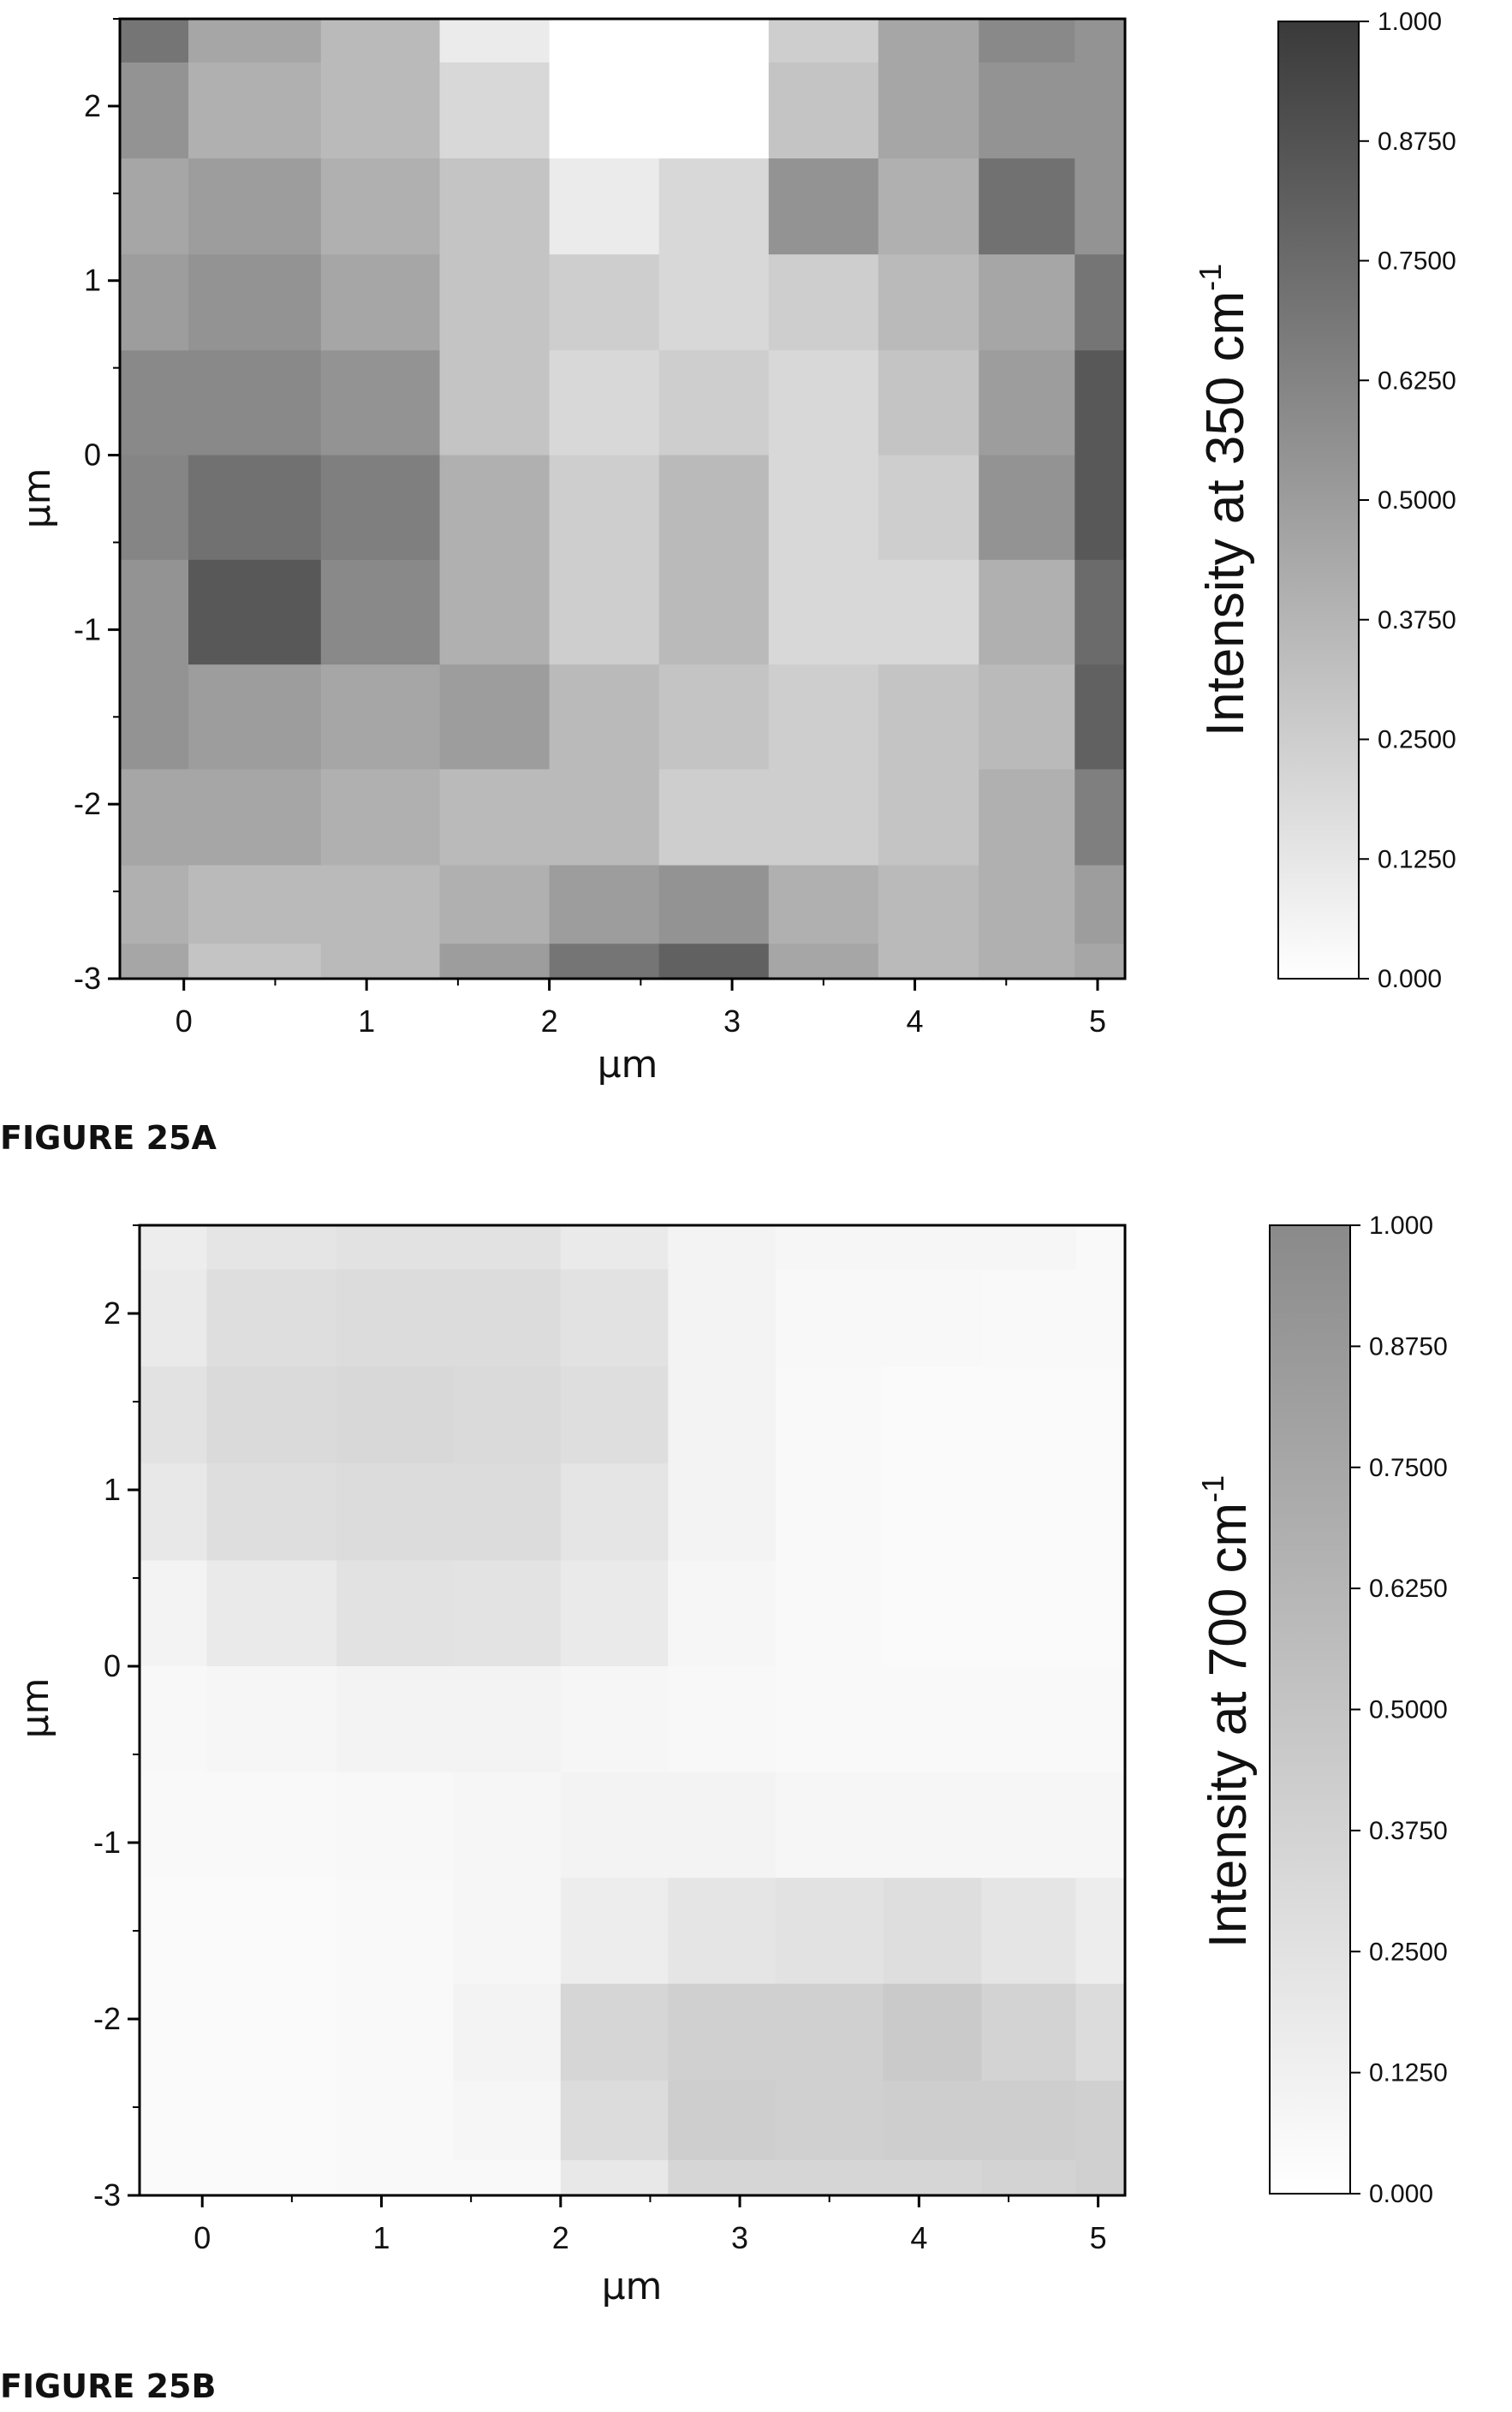 Image resolution: width=1512 pixels, height=2412 pixels. What do you see at coordinates (1408, 1347) in the screenshot?
I see `colorbar-tick-label: 0.8750` at bounding box center [1408, 1347].